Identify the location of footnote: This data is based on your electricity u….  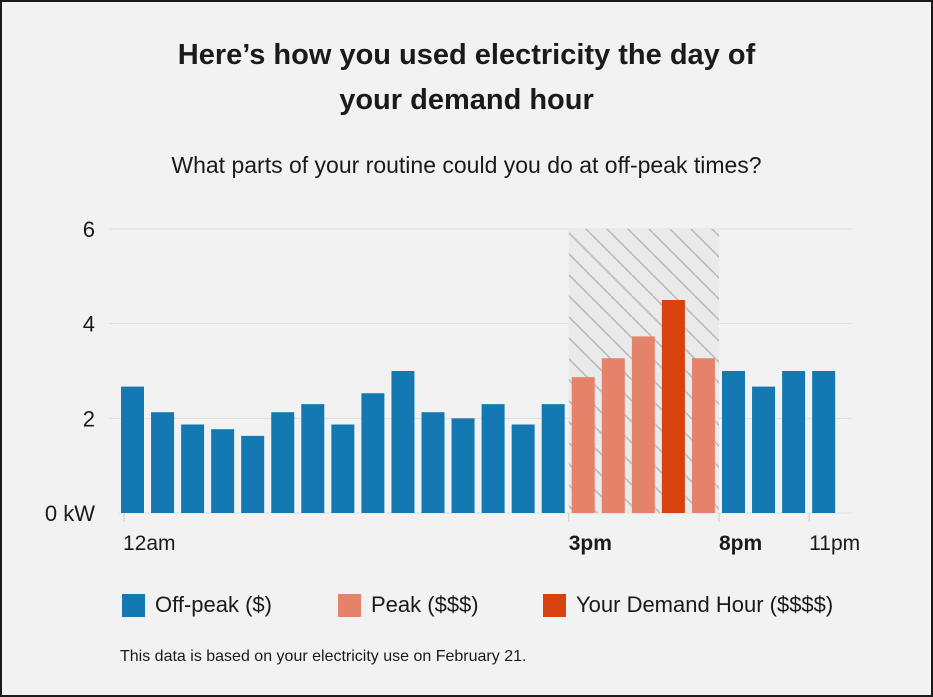
(323, 656).